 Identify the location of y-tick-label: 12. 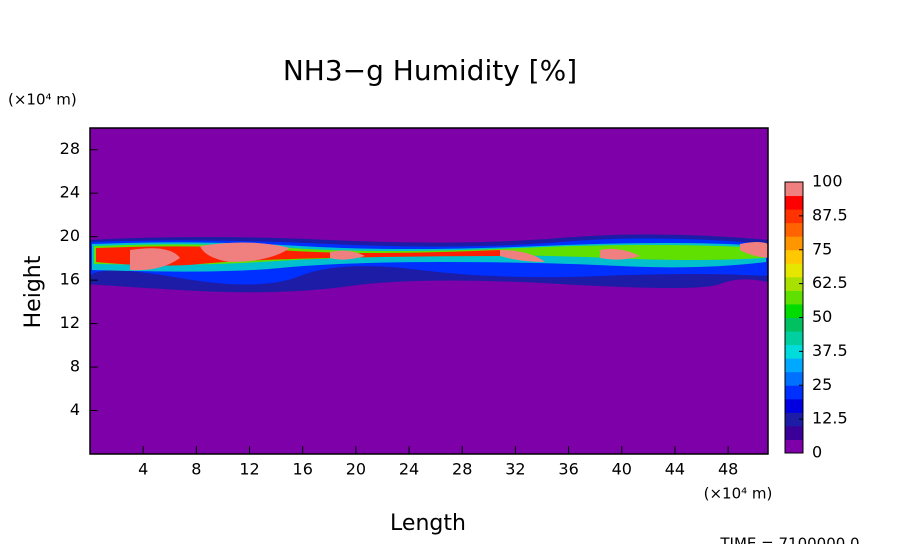
(70, 322).